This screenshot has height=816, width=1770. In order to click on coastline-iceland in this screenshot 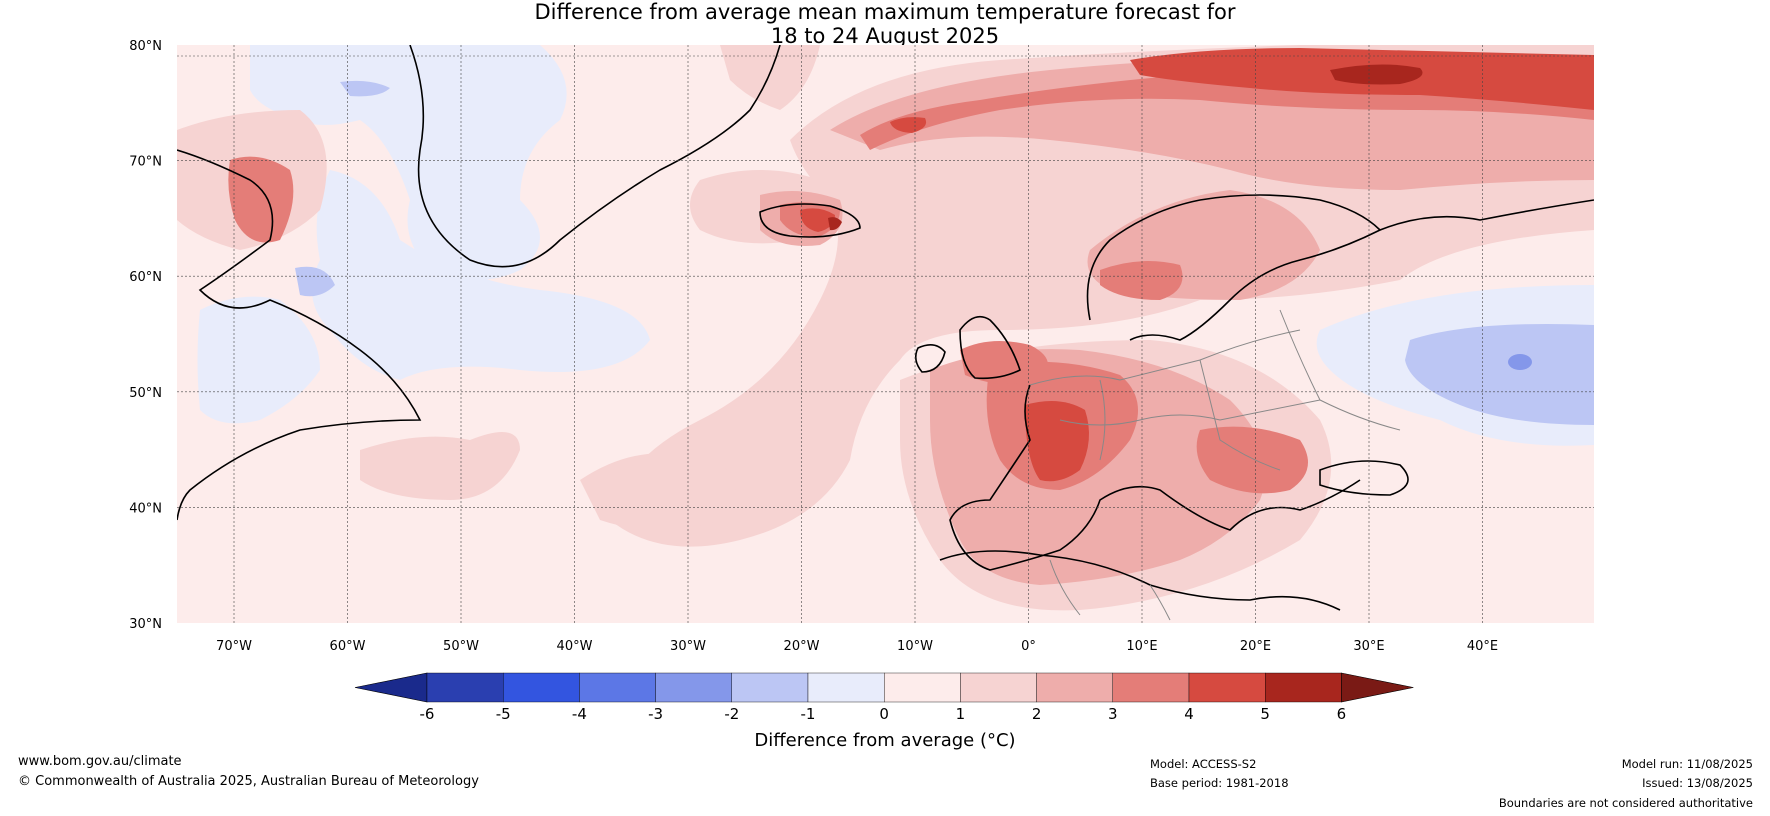, I will do `click(810, 220)`.